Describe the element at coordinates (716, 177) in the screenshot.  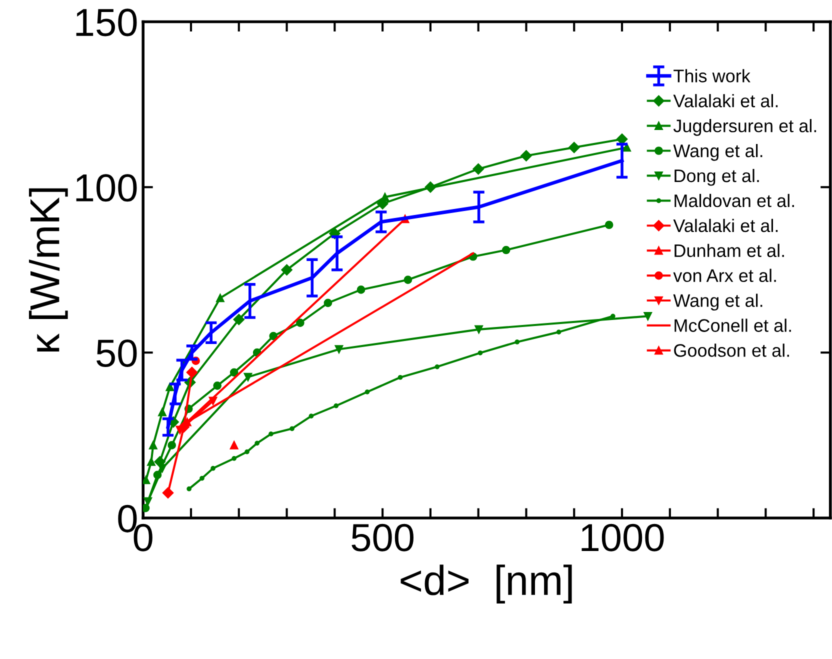
I see `legend-label: Dong et al.` at that location.